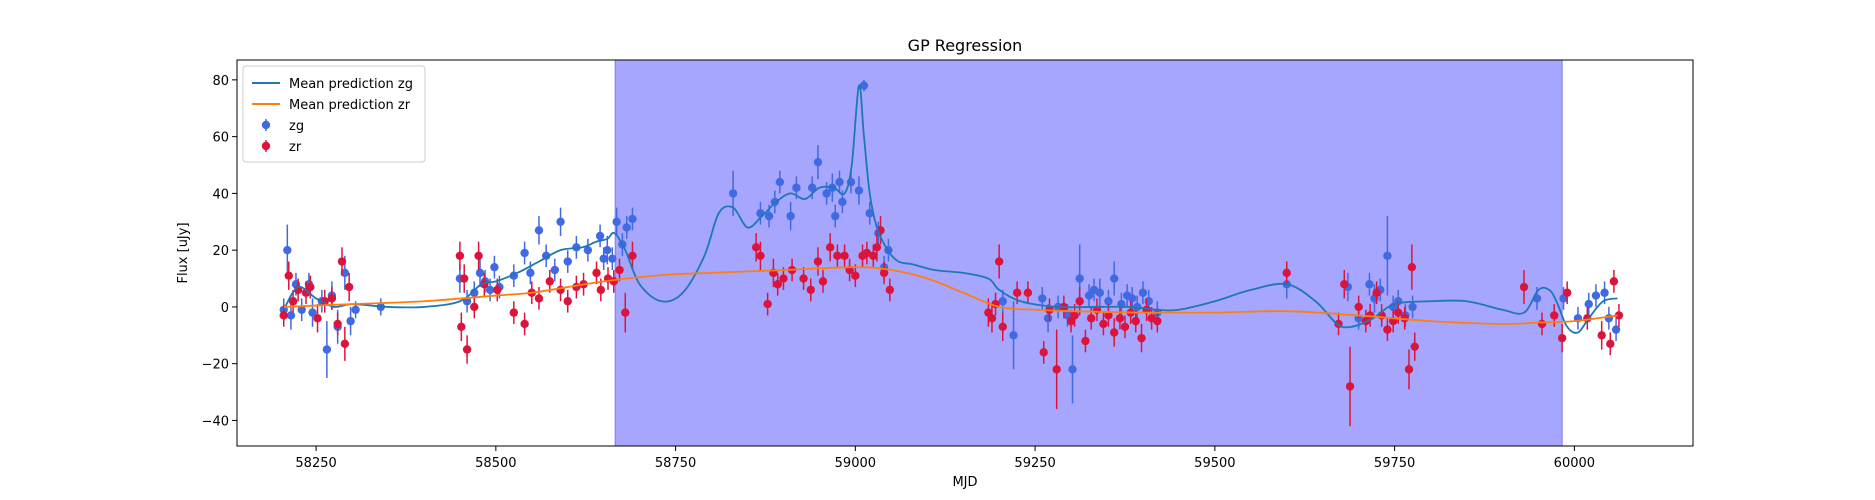  I want to click on x-axis-label: MJD, so click(964, 482).